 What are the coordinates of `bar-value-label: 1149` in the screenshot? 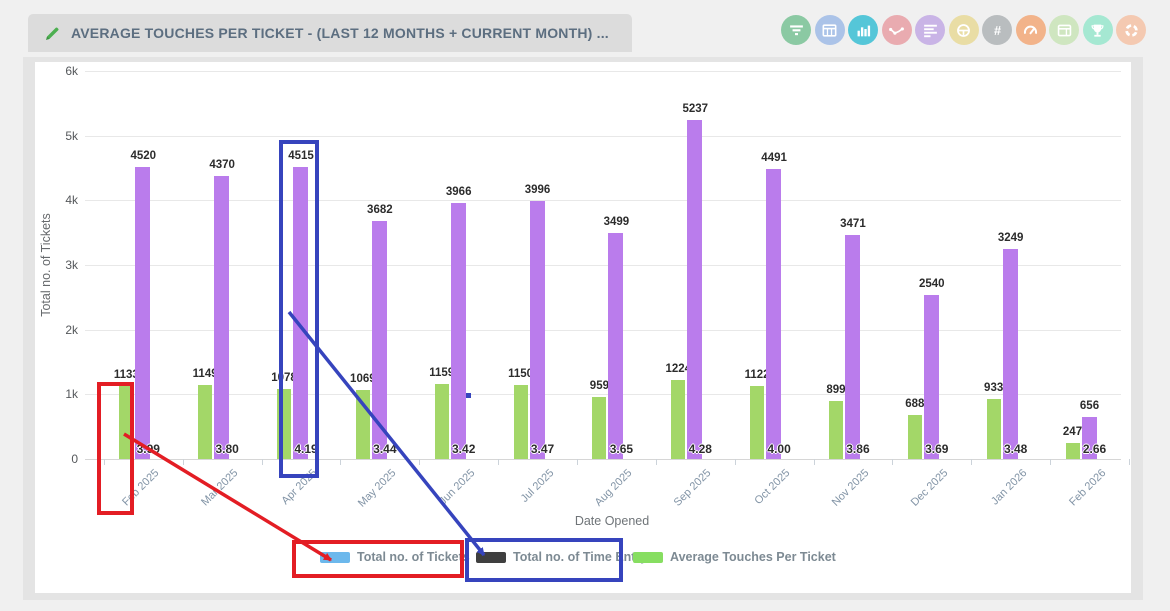 It's located at (205, 374).